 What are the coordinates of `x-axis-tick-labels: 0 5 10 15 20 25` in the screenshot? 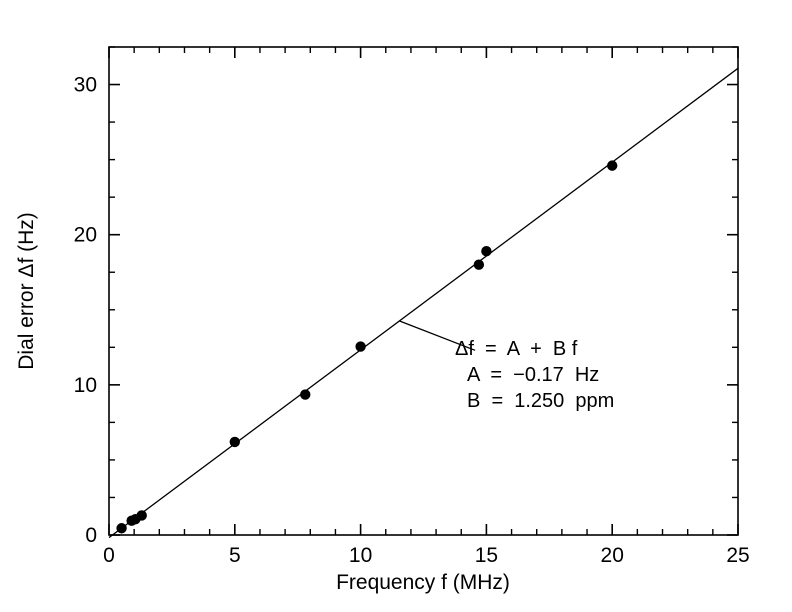 It's located at (426, 555).